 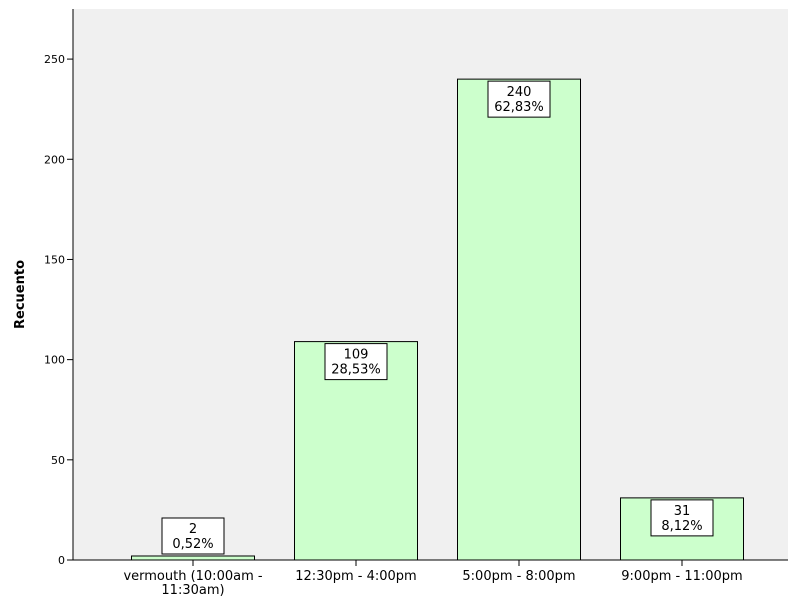 What do you see at coordinates (20, 294) in the screenshot?
I see `y-axis-label: Recuento` at bounding box center [20, 294].